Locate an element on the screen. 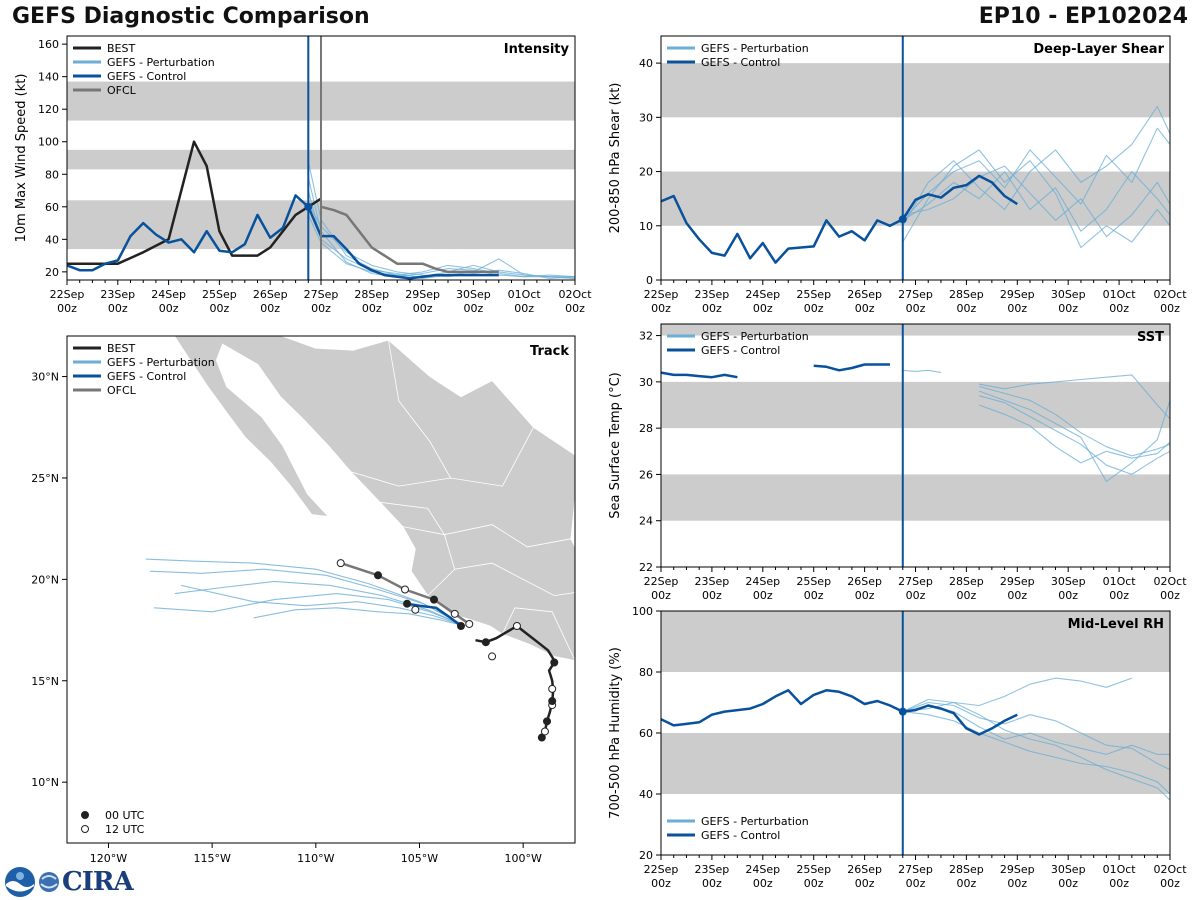 This screenshot has height=900, width=1200. y-tick-label: 30 is located at coordinates (646, 117).